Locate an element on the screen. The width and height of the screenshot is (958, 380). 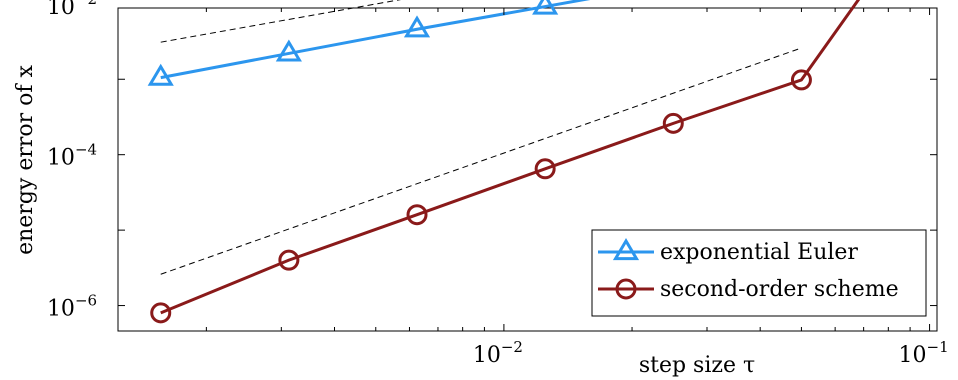
x-axis-label: step size τ is located at coordinates (697, 365).